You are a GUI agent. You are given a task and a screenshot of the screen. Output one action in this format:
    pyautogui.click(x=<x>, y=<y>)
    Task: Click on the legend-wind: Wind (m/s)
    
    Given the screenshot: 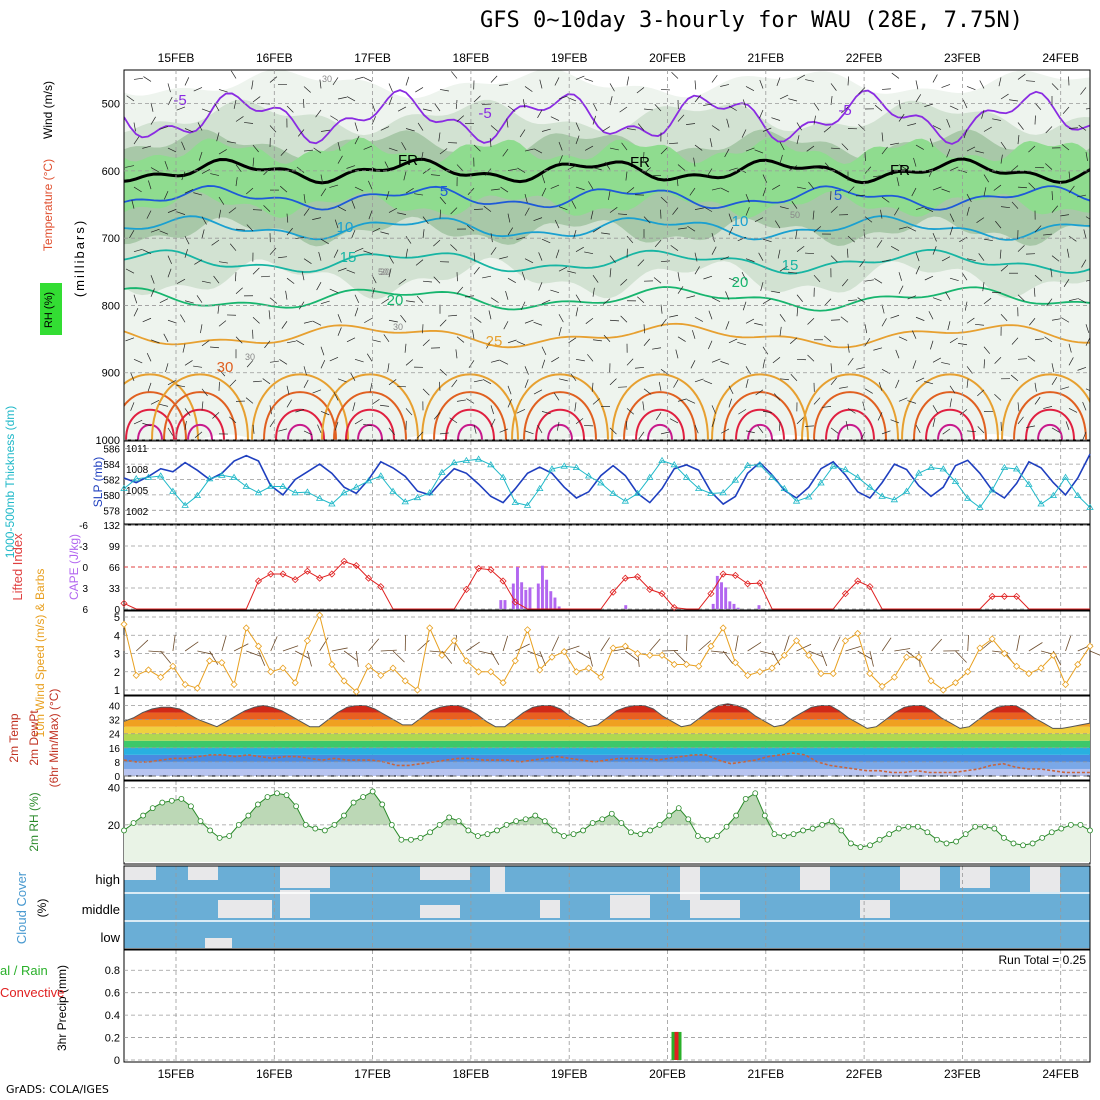 What is the action you would take?
    pyautogui.click(x=48, y=110)
    